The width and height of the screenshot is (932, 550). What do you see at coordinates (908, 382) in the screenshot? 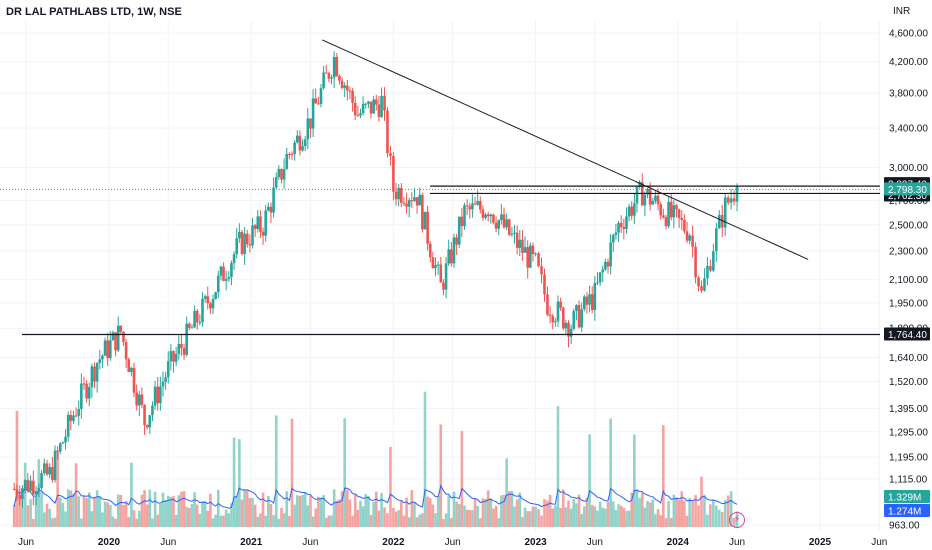
I see `y-tick-label: 1,520.00` at bounding box center [908, 382].